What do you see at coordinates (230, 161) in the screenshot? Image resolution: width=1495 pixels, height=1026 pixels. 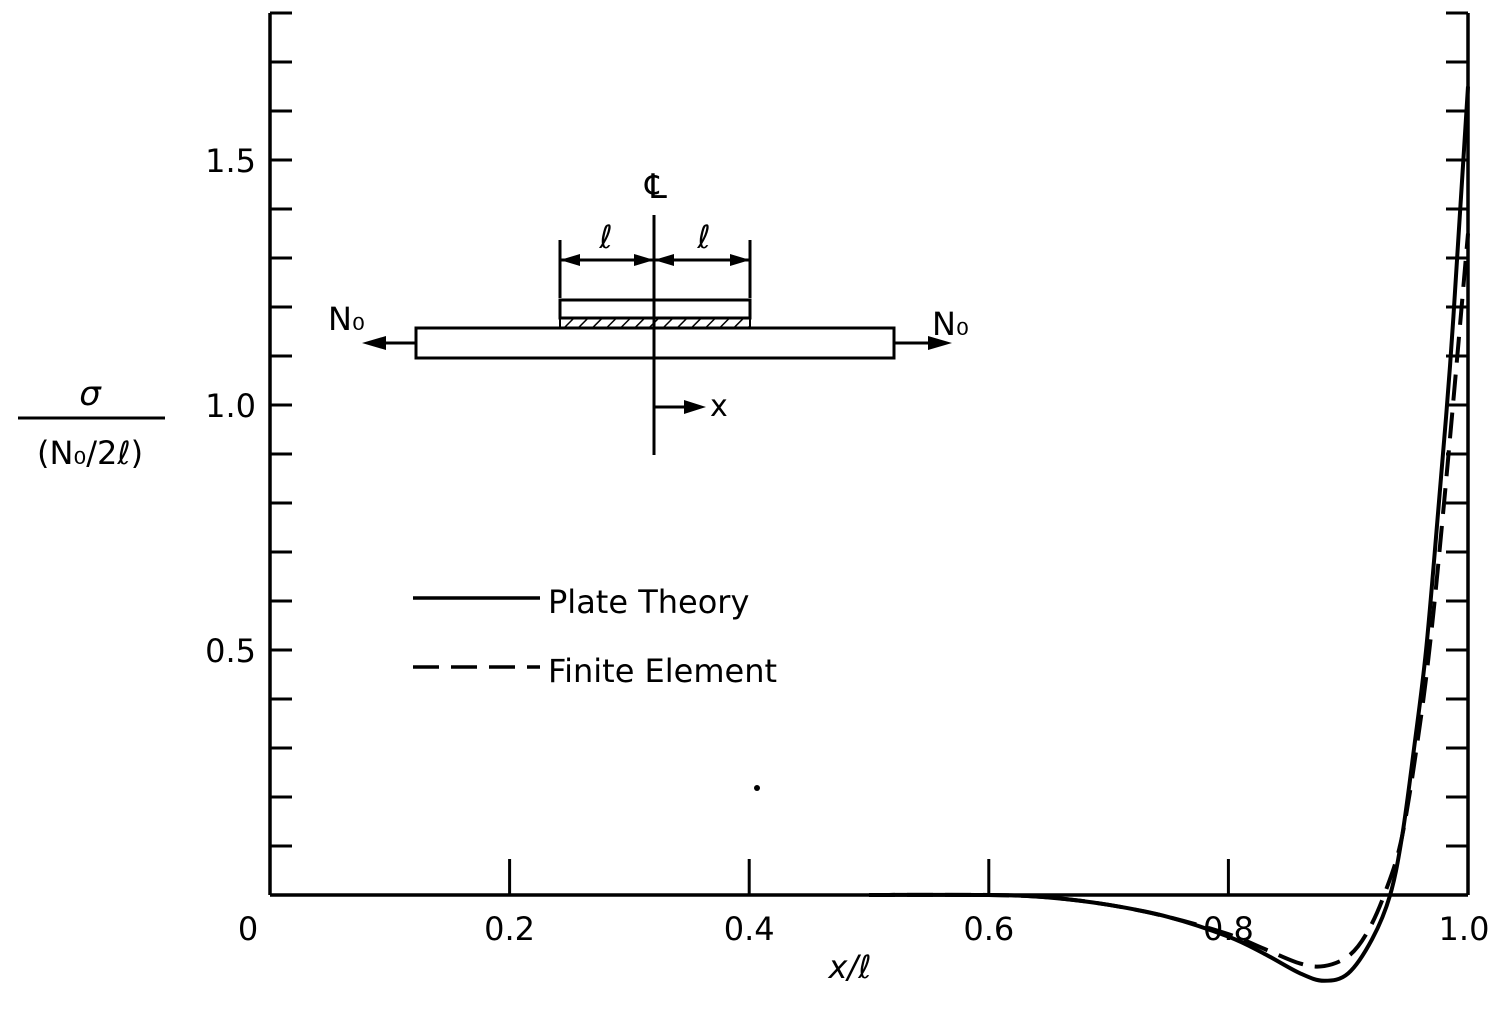 I see `y-tick-label: 1.5` at bounding box center [230, 161].